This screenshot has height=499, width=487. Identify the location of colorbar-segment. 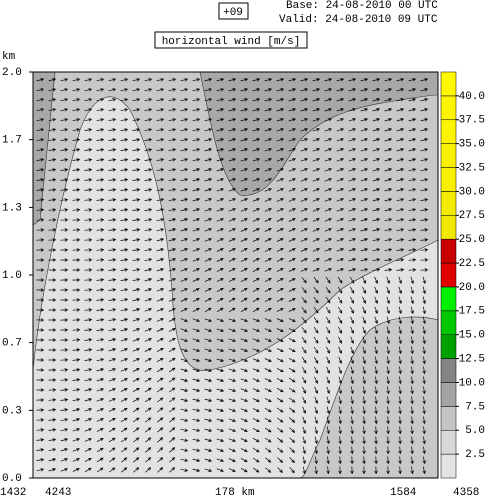
(448, 442).